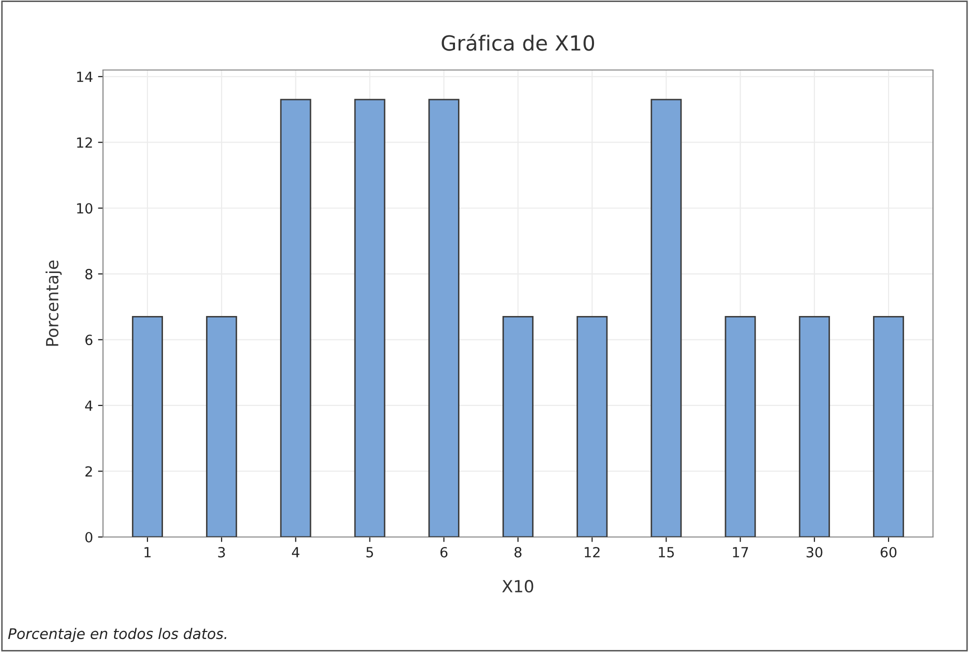  Describe the element at coordinates (88, 537) in the screenshot. I see `y-tick-label: 0` at that location.